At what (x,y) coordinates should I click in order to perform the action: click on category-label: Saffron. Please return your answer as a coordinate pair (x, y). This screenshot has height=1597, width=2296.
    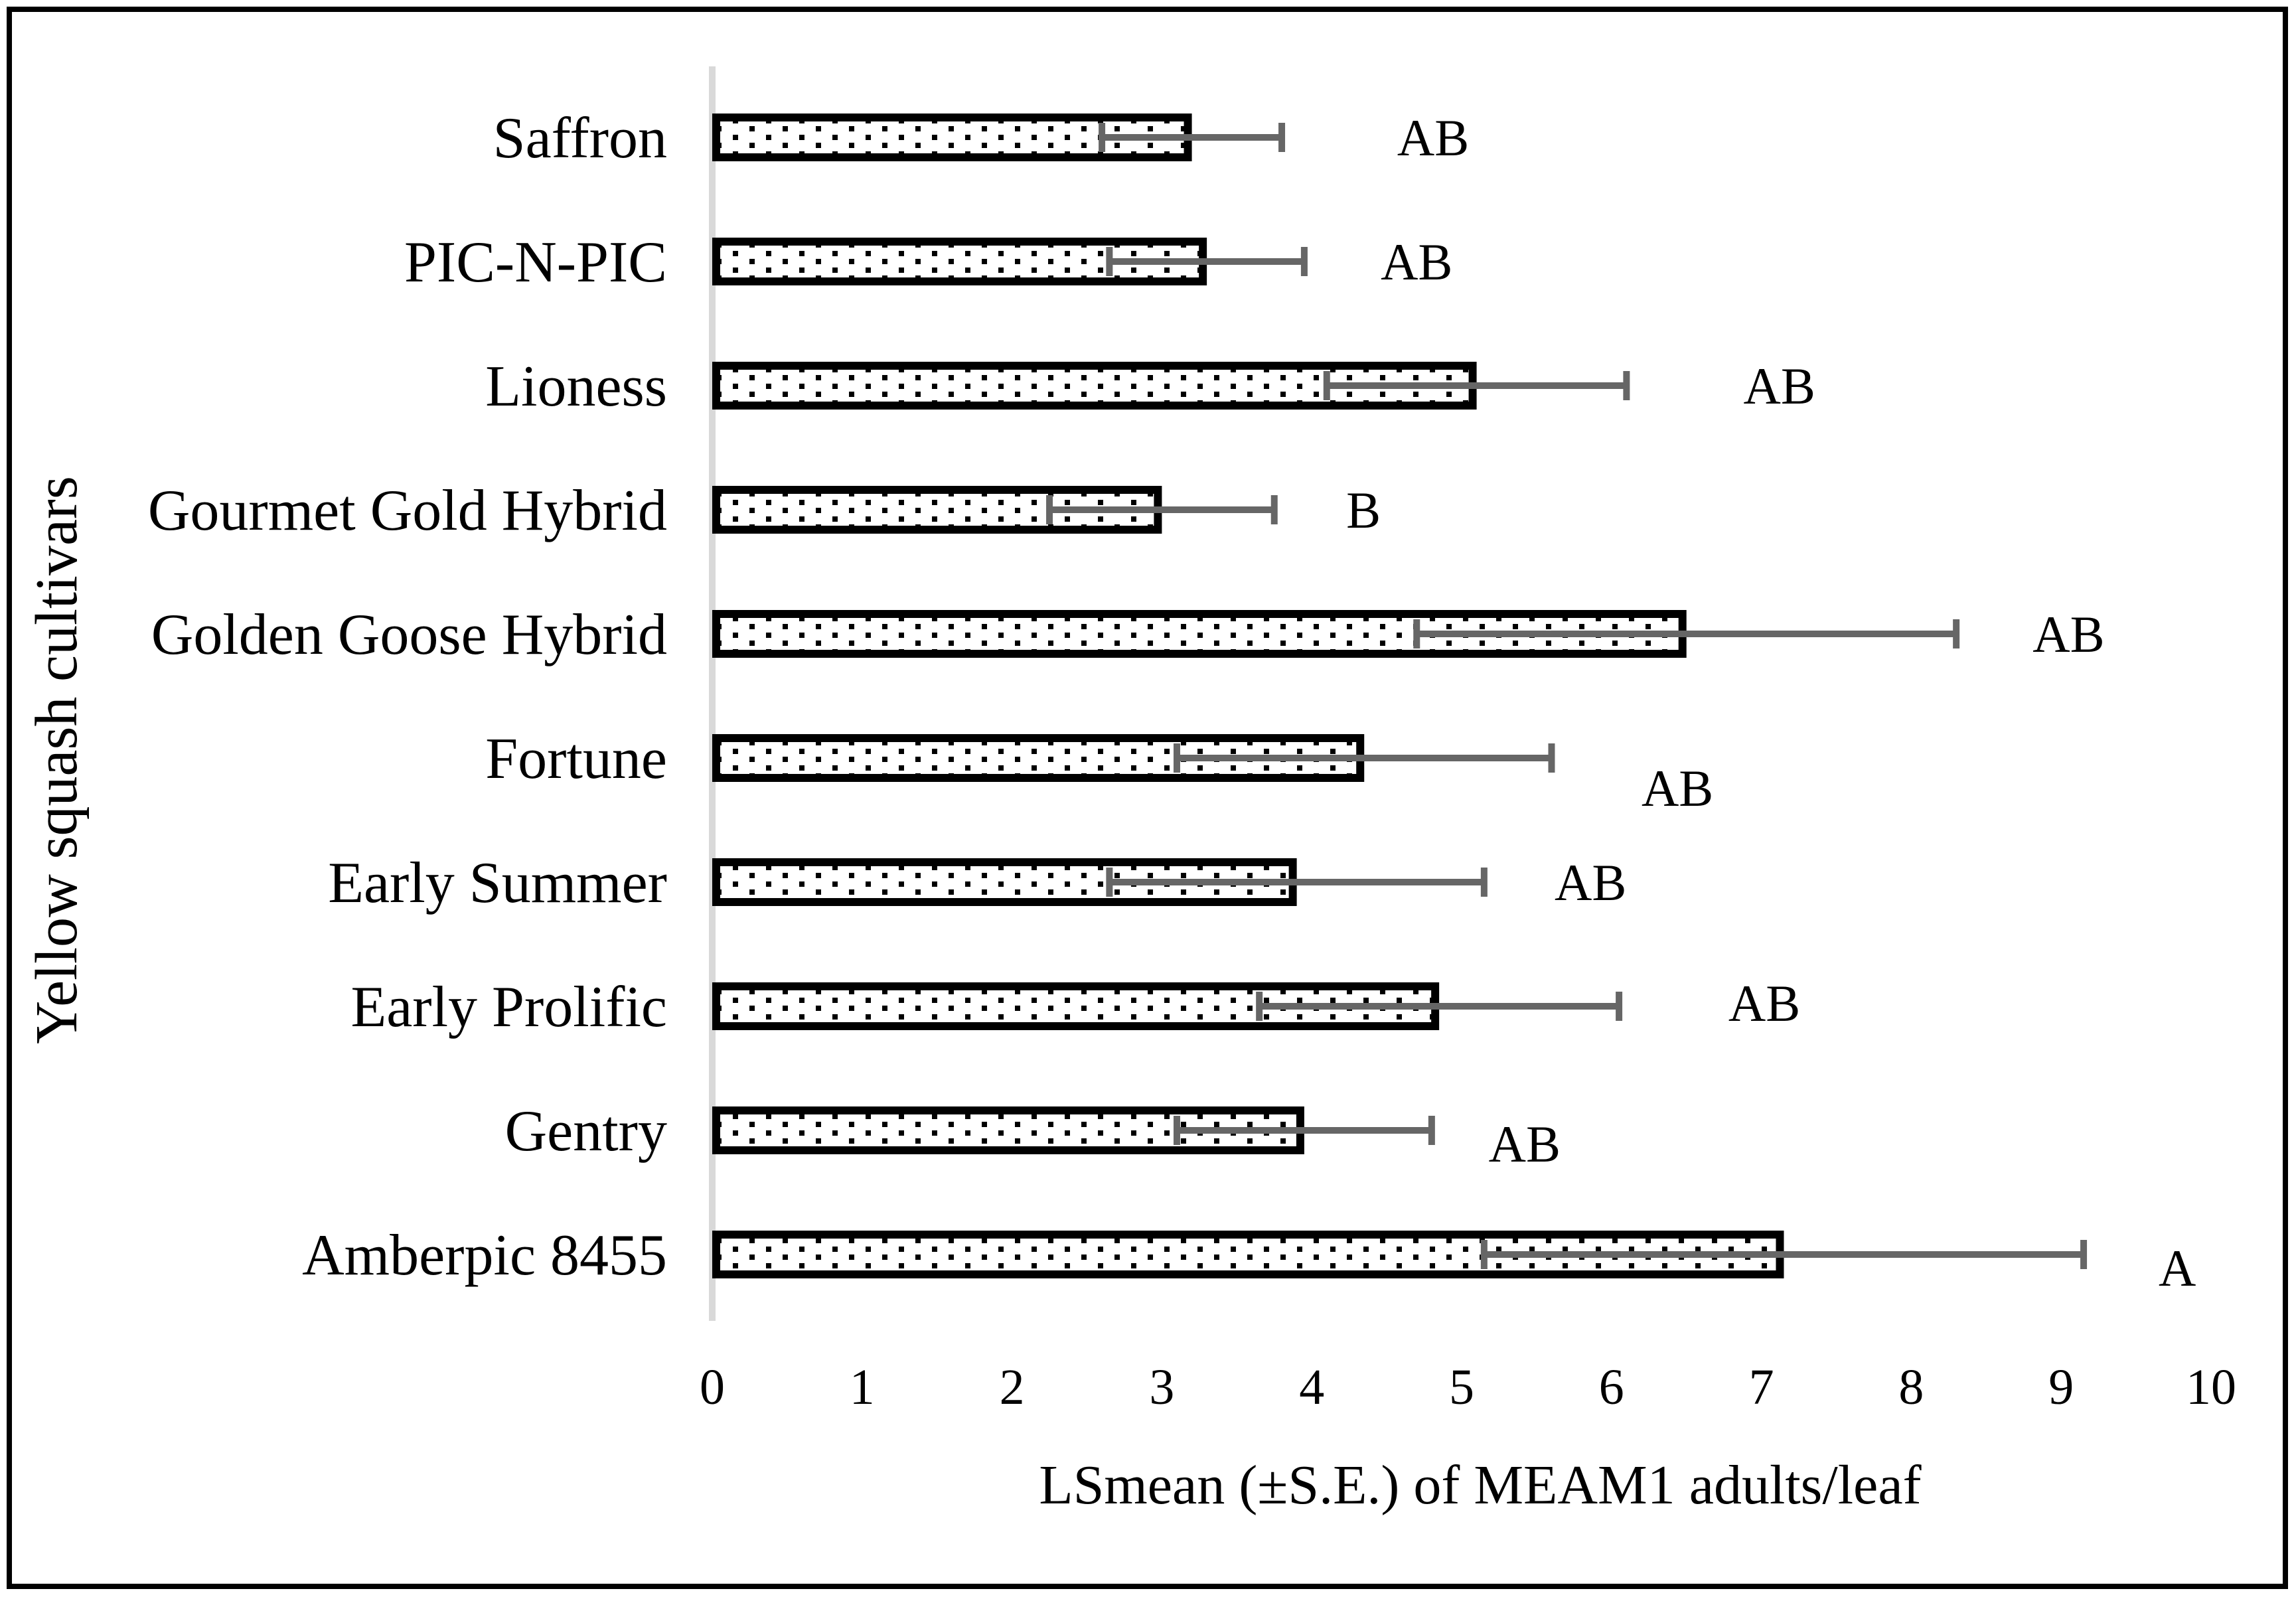
    Looking at the image, I should click on (580, 138).